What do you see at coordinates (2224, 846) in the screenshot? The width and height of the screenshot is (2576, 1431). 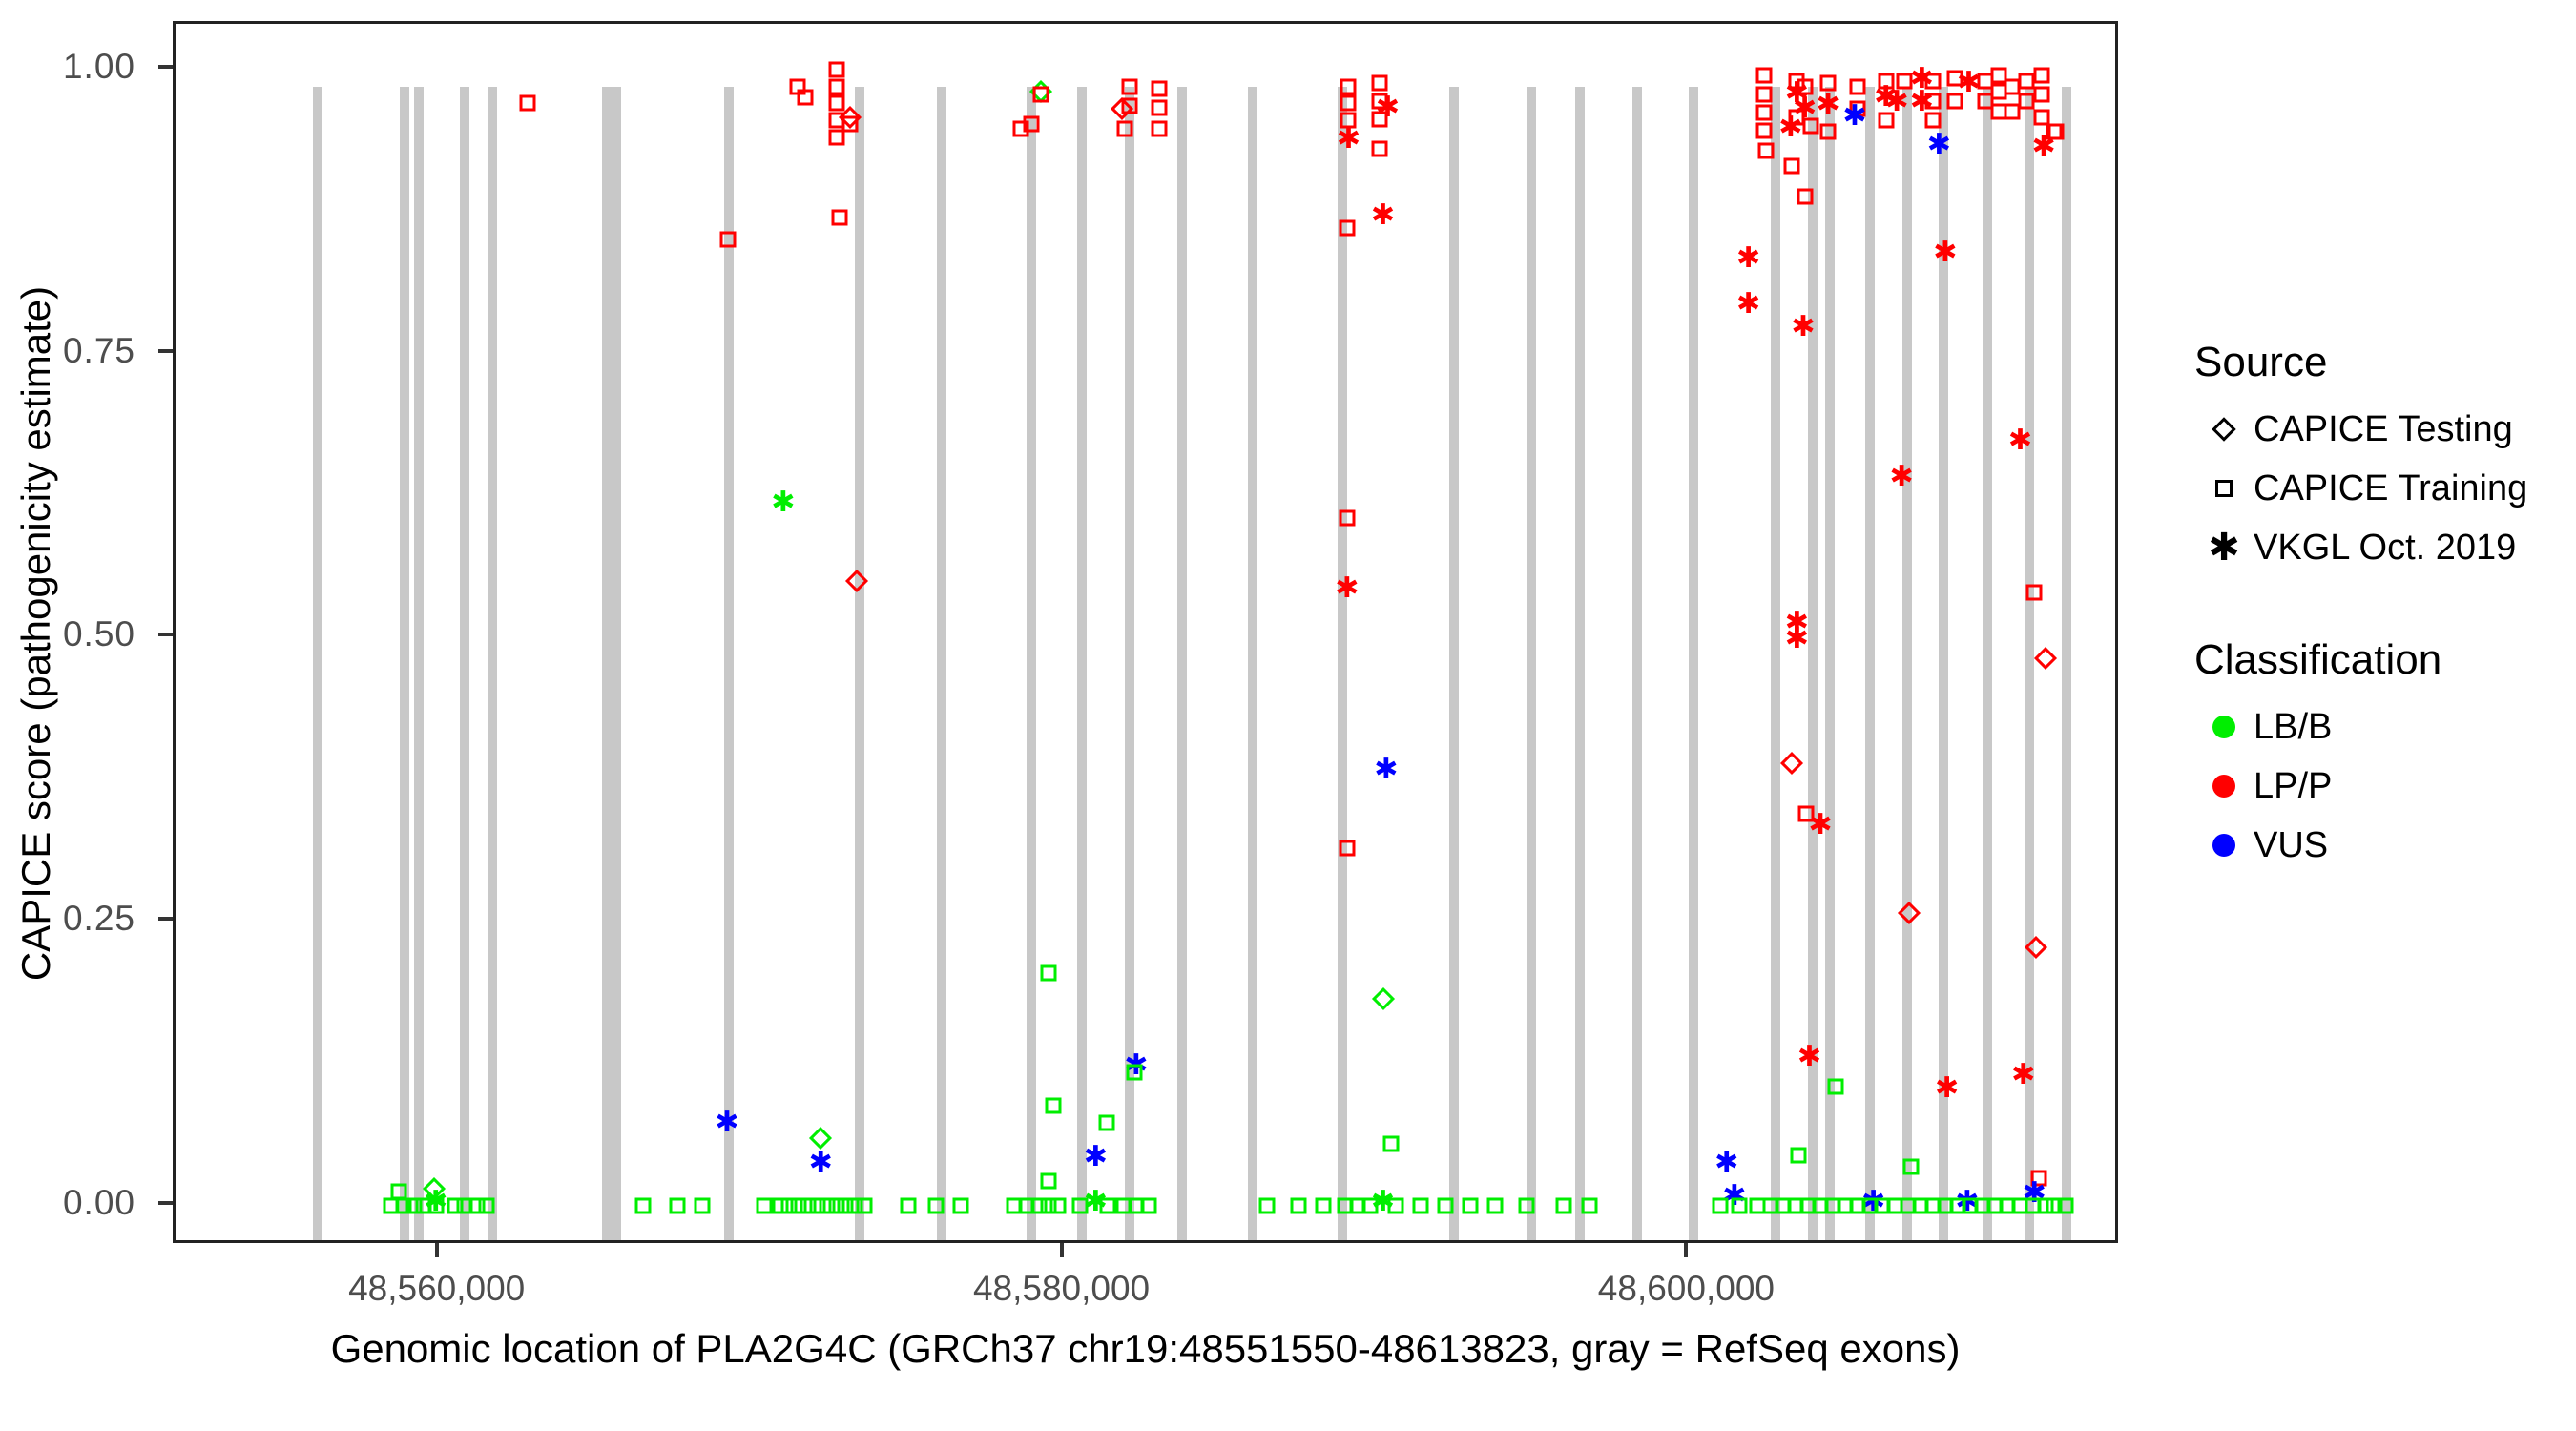 I see `legend-key` at bounding box center [2224, 846].